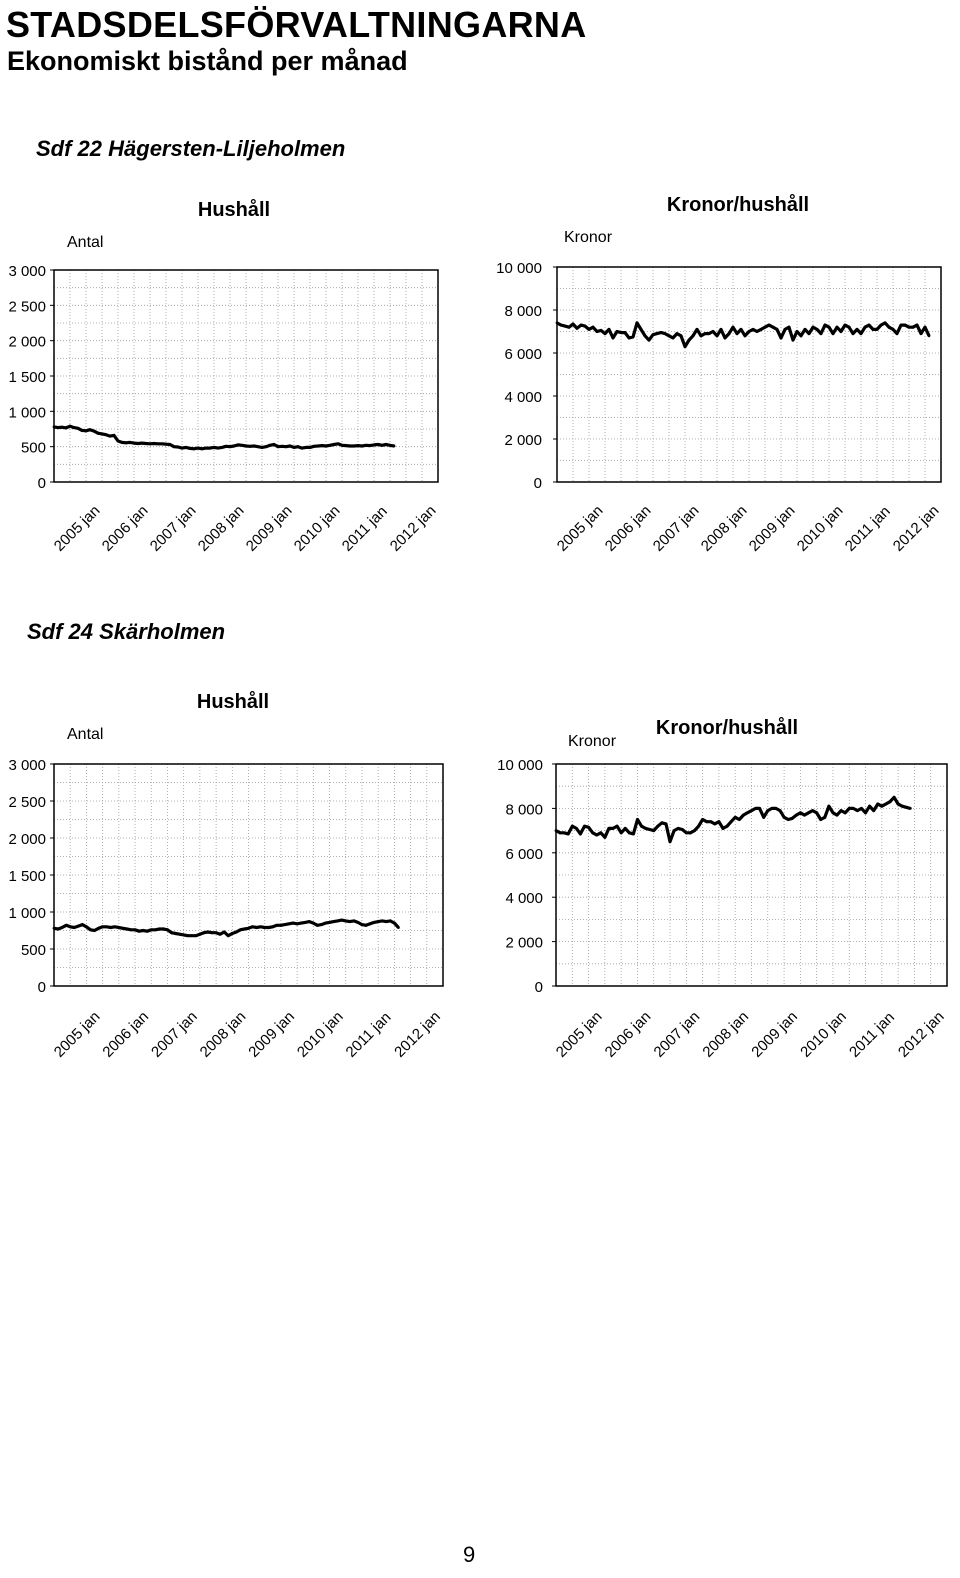  I want to click on x-tick-label: 2012 jan, so click(417, 1034).